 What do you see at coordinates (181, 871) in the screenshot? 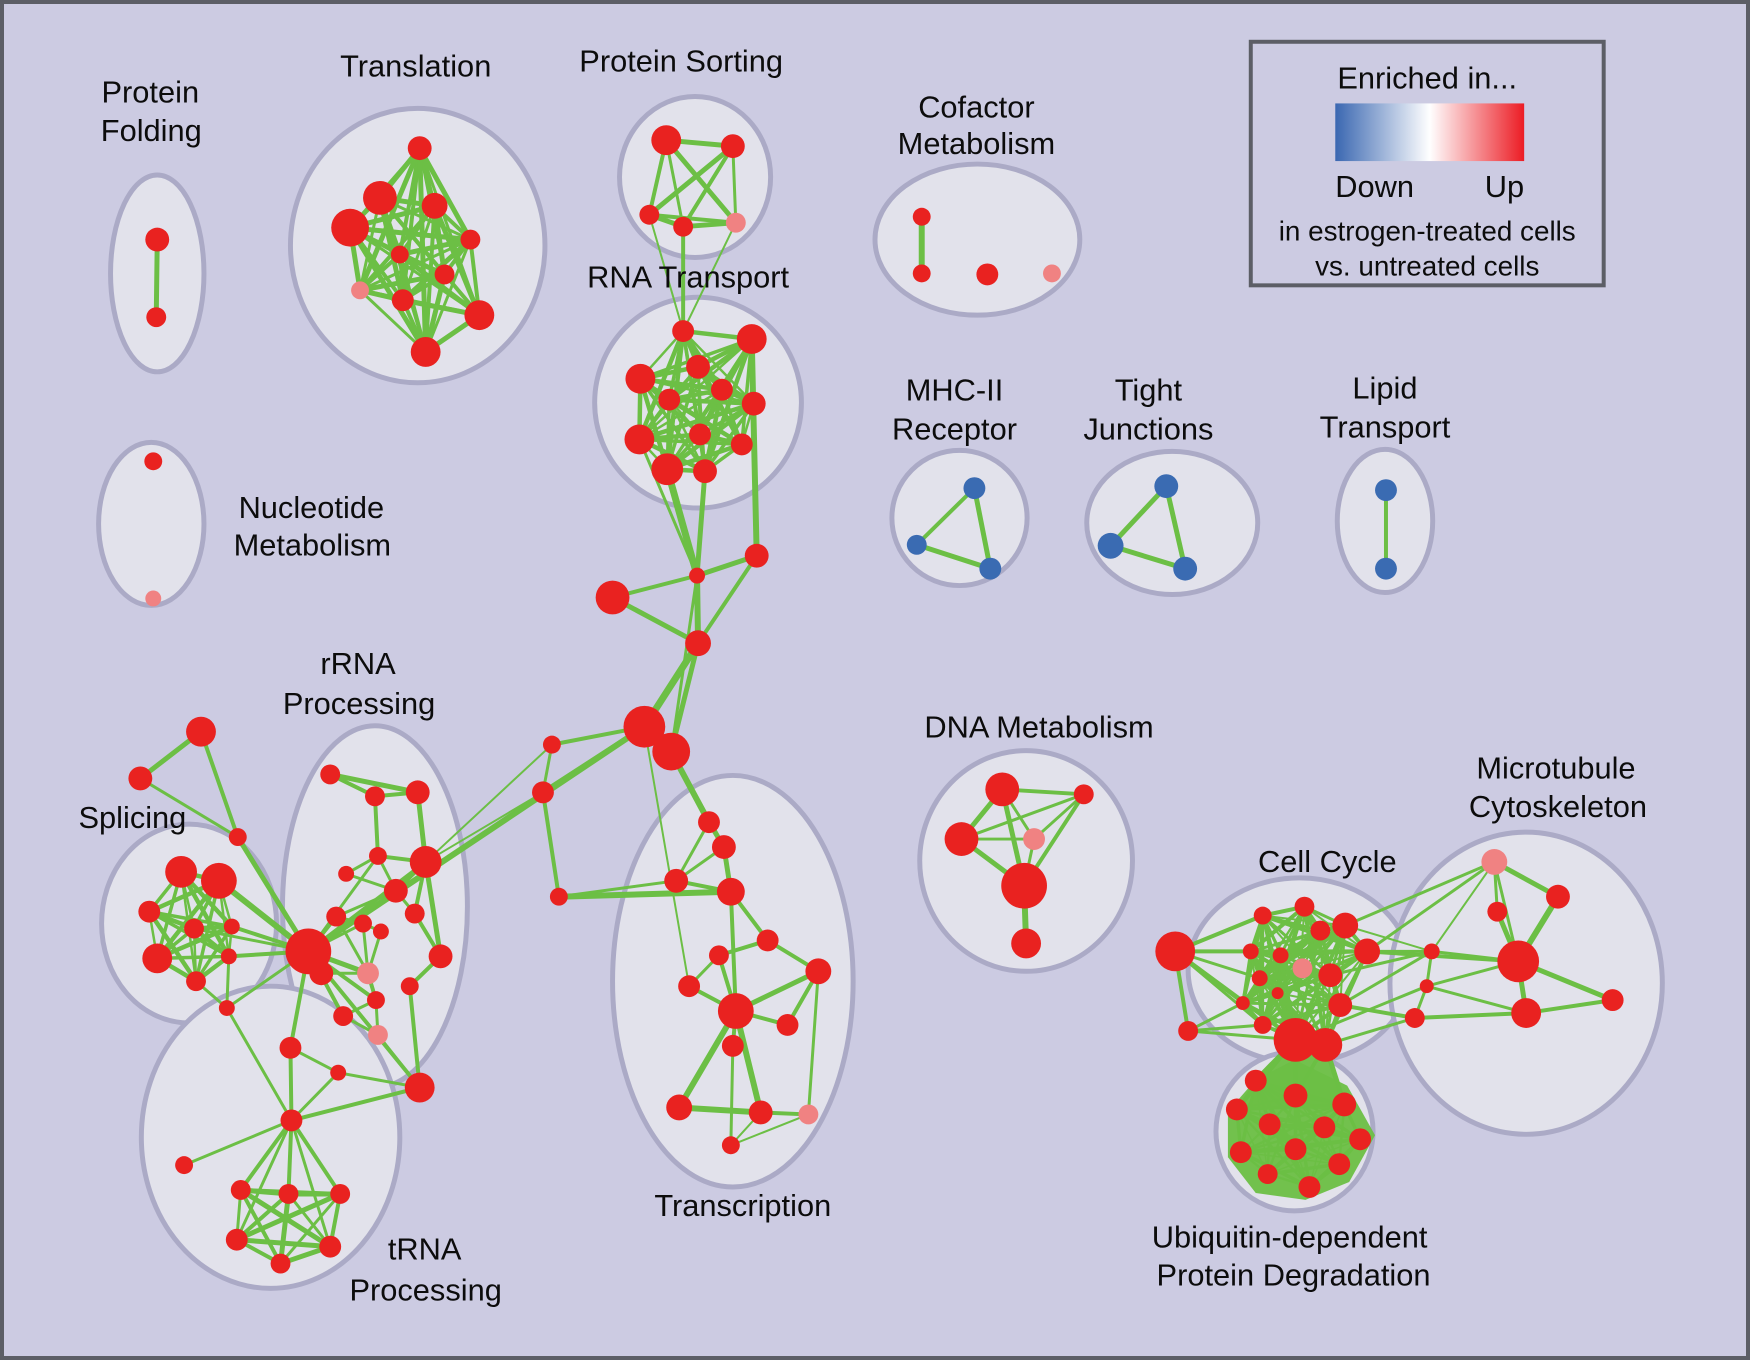
I see `node-s1` at bounding box center [181, 871].